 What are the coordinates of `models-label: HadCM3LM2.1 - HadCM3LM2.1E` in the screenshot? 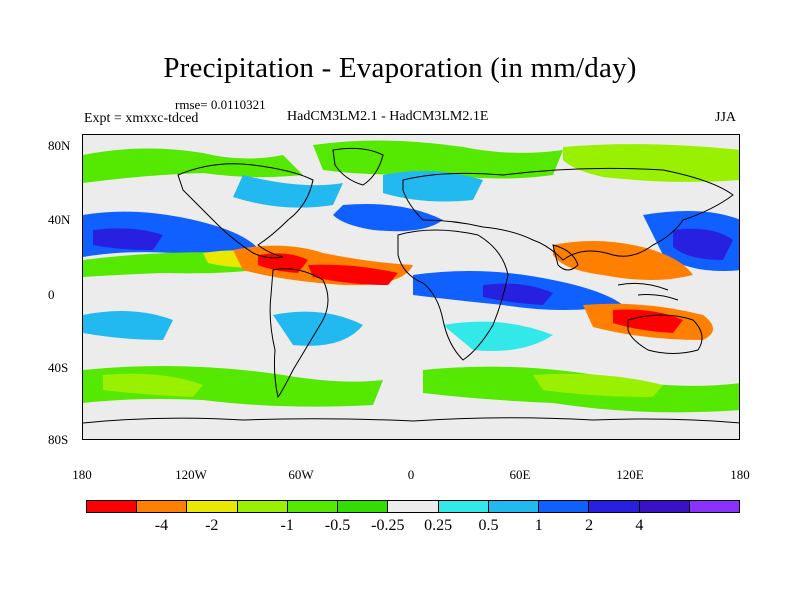 It's located at (388, 116).